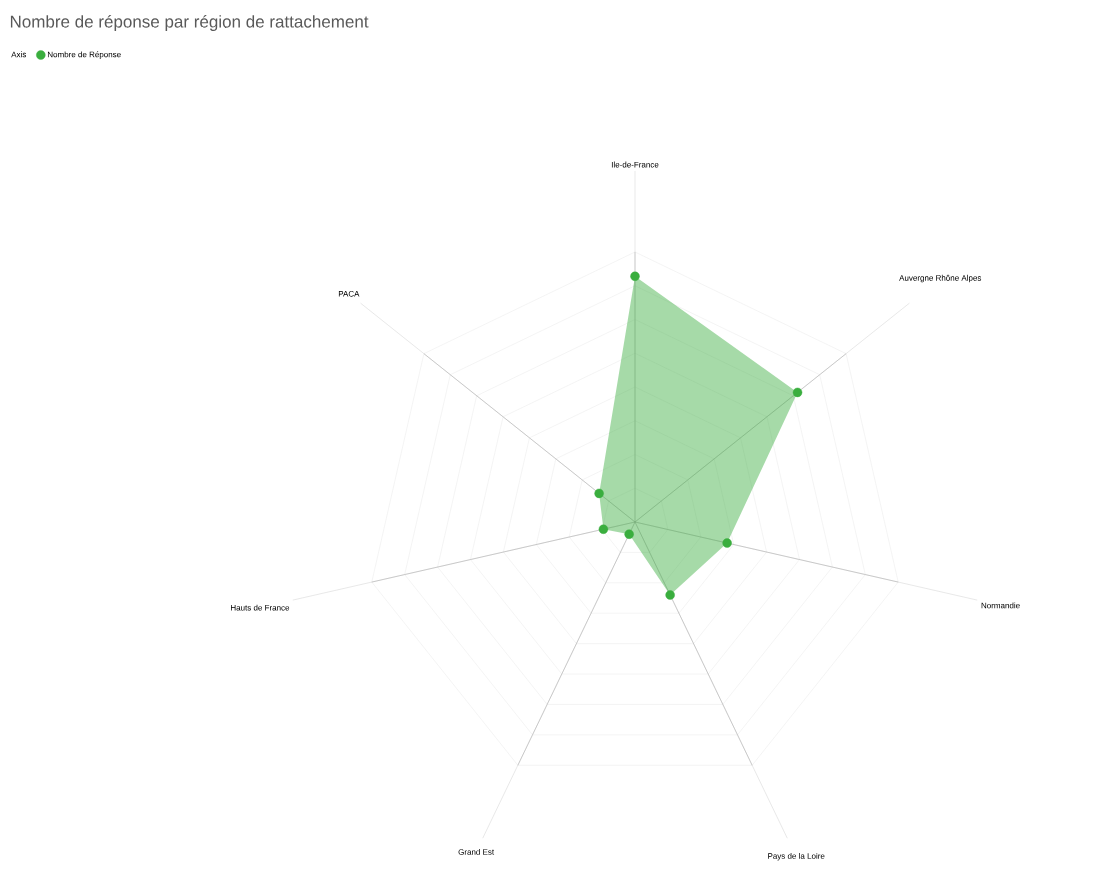 Image resolution: width=1119 pixels, height=873 pixels. I want to click on legend-title: Axis, so click(19, 54).